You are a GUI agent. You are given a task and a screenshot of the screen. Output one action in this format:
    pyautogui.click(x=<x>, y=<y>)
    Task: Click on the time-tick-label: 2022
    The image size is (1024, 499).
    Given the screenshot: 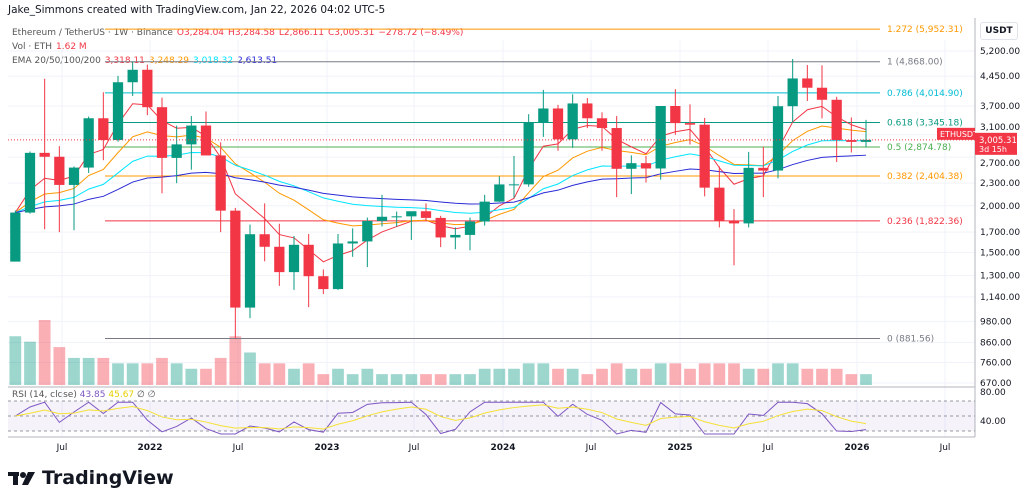 What is the action you would take?
    pyautogui.click(x=149, y=448)
    